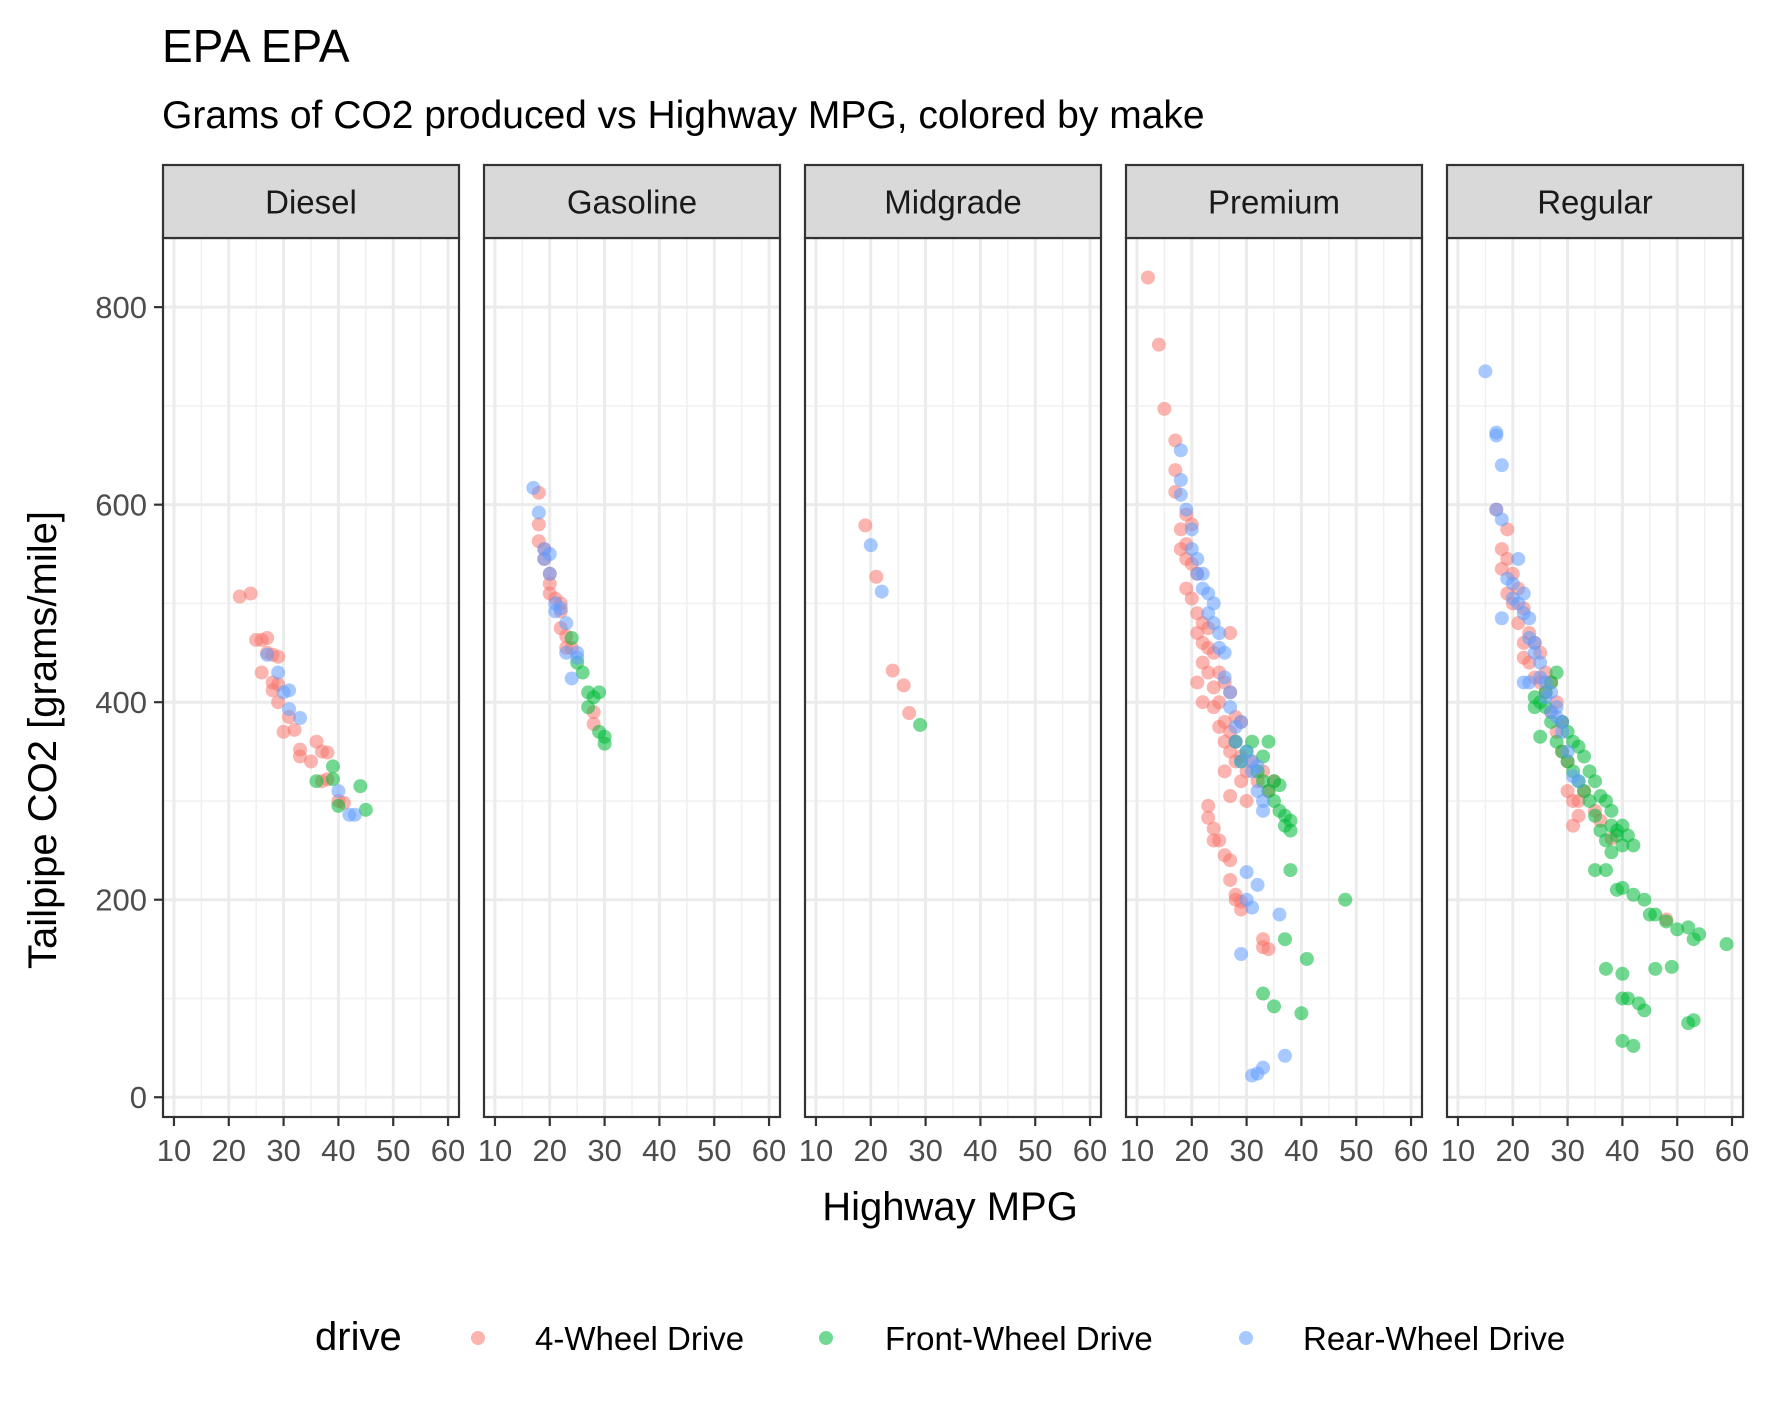  Describe the element at coordinates (1595, 665) in the screenshot. I see `facet-regular: Regular 10 20 30 40 50 60` at that location.